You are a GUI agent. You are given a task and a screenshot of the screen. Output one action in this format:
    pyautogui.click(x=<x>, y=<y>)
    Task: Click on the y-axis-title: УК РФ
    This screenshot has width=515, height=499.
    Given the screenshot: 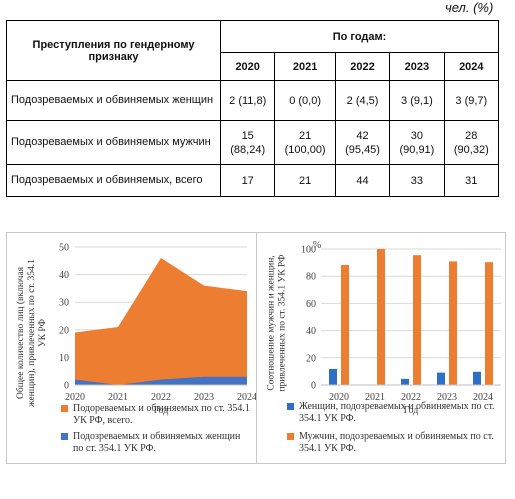 What is the action you would take?
    pyautogui.click(x=43, y=332)
    